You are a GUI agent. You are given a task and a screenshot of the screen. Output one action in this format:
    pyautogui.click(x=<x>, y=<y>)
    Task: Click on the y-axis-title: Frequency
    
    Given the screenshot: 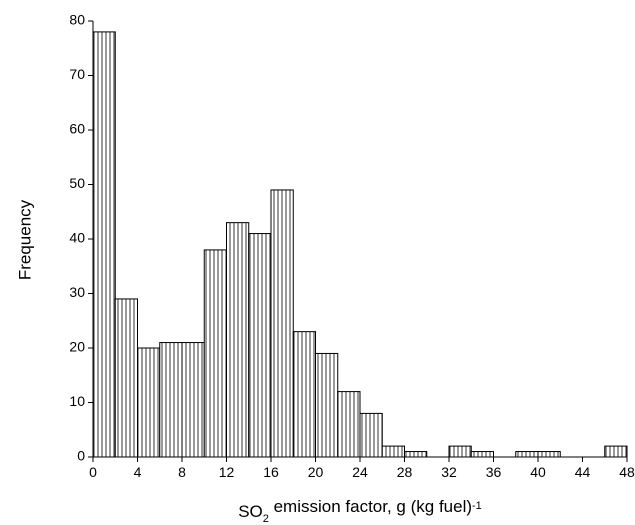 What is the action you would take?
    pyautogui.click(x=24, y=239)
    